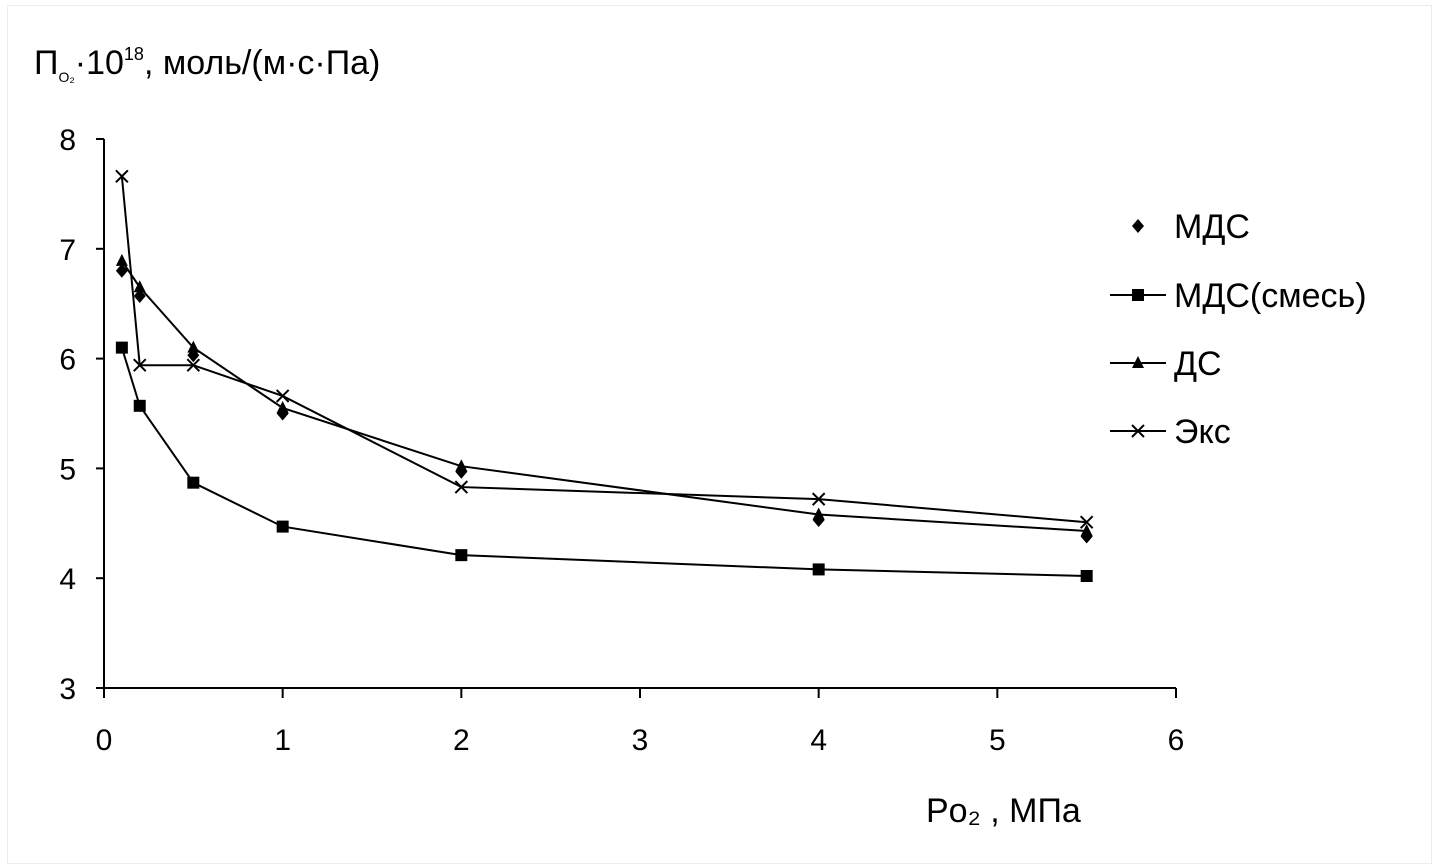  Describe the element at coordinates (67, 689) in the screenshot. I see `y-tick-label: 3` at that location.